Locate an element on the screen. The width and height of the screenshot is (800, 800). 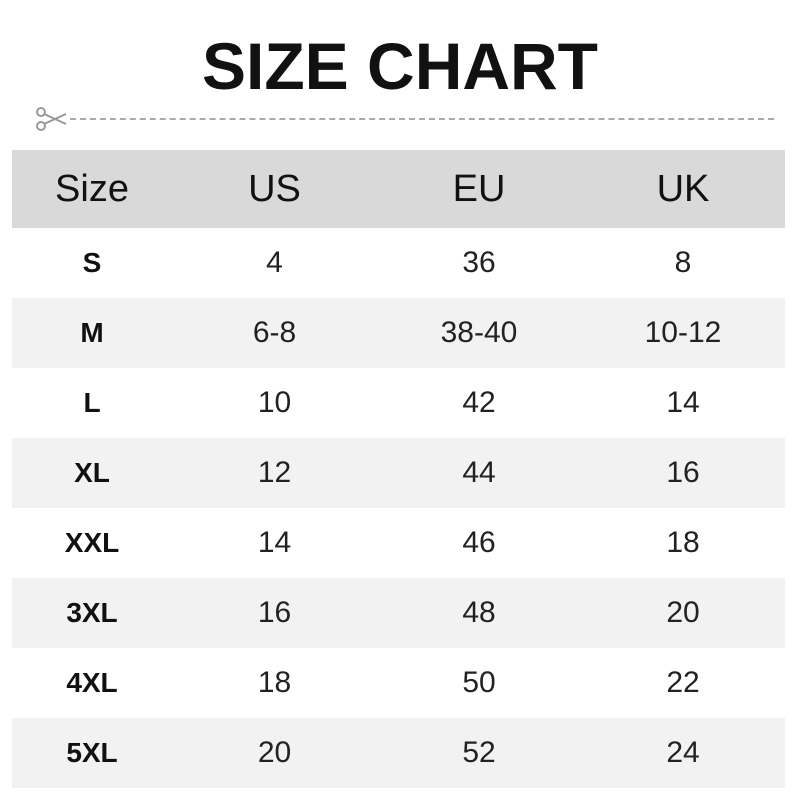
table-row: 3XL 16 48 20 is located at coordinates (398, 613).